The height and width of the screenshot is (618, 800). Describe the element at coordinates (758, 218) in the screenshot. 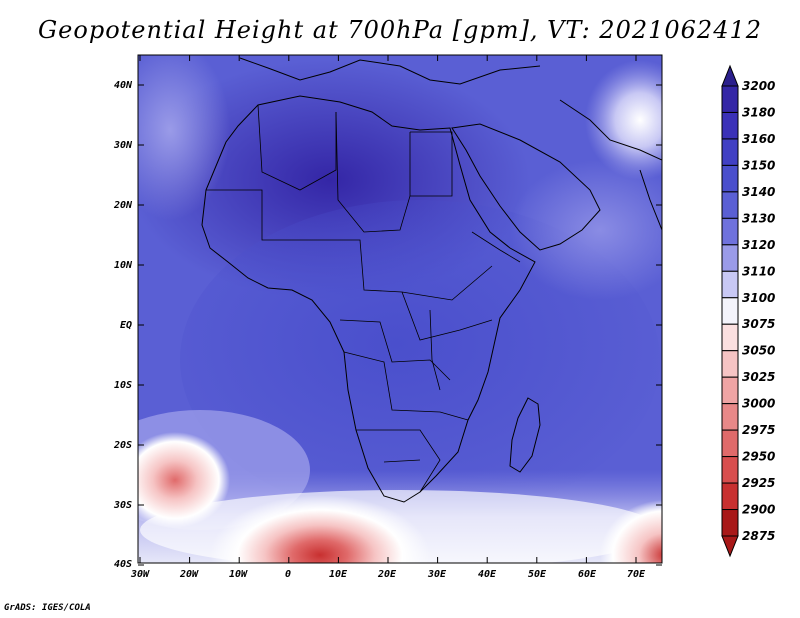

I see `colorbar-label: 3130` at that location.